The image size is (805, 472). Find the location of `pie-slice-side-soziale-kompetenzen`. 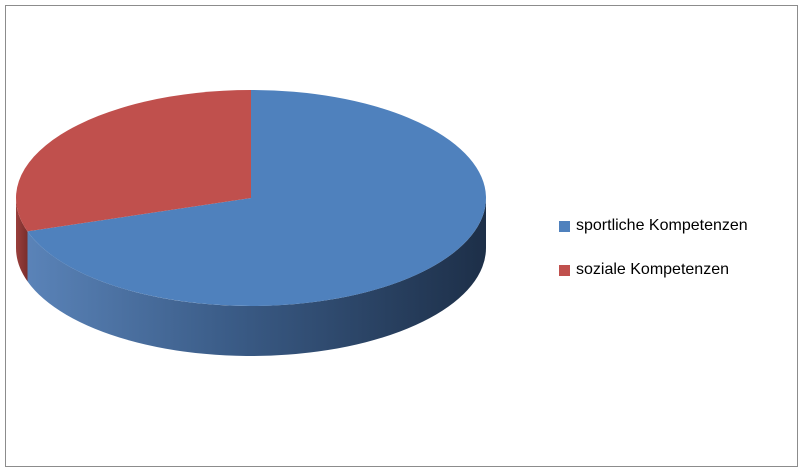

pie-slice-side-soziale-kompetenzen is located at coordinates (22, 240).